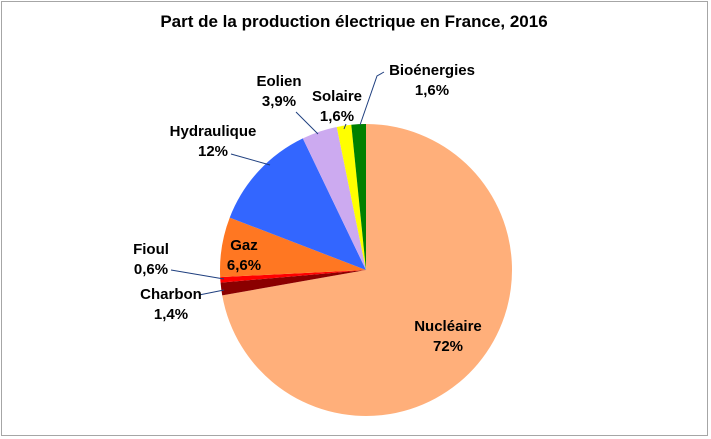  What do you see at coordinates (345, 126) in the screenshot?
I see `leader-line-solaire` at bounding box center [345, 126].